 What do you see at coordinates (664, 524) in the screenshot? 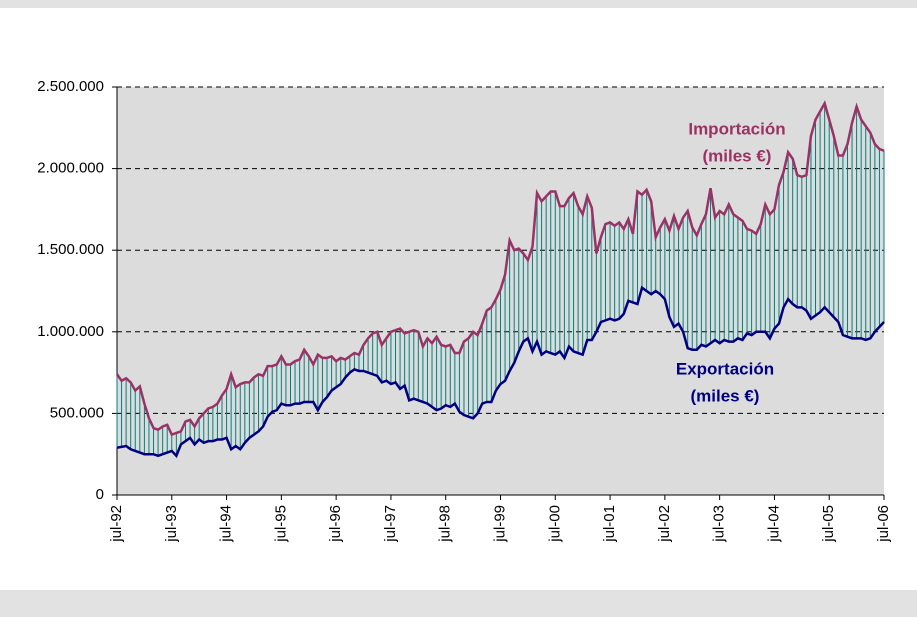
I see `x-tick-label: jul-02` at bounding box center [664, 524].